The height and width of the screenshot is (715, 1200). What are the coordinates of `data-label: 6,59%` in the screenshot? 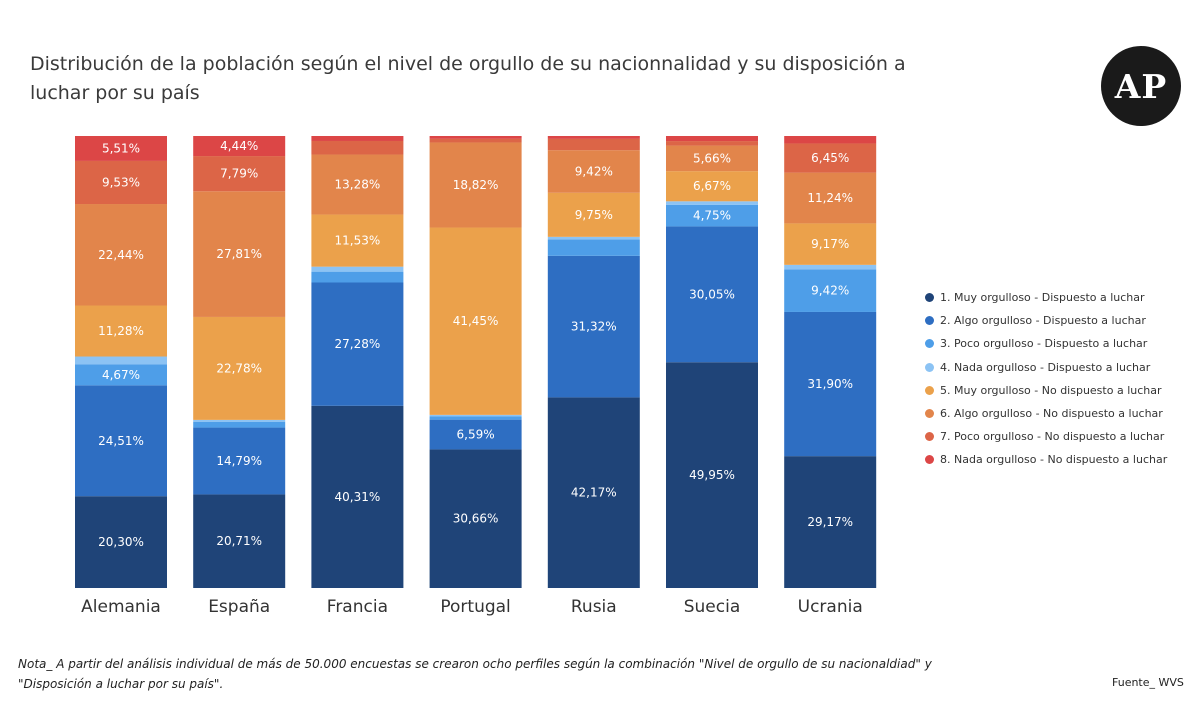 It's located at (476, 435).